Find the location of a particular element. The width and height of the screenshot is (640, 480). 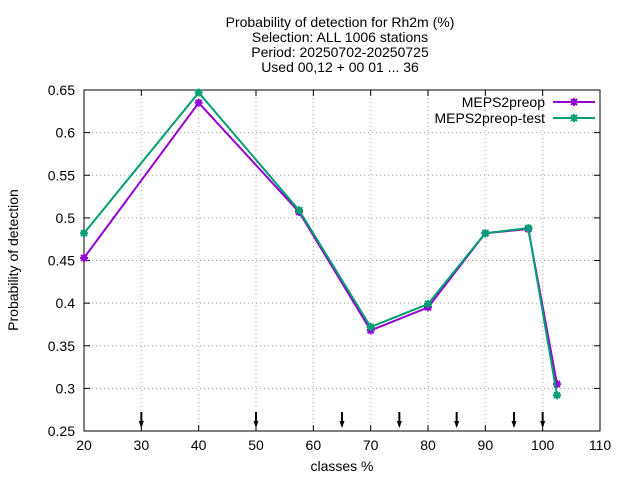

y-tick-label: 0.25 is located at coordinates (61, 431).